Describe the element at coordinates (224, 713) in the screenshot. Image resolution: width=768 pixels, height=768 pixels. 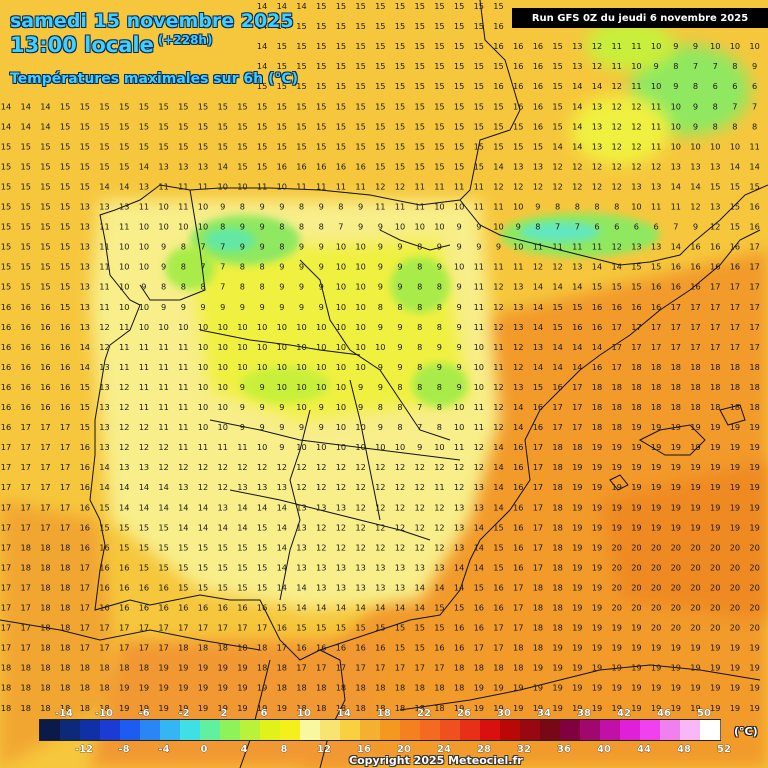
I see `legend-tick-label: 2` at that location.